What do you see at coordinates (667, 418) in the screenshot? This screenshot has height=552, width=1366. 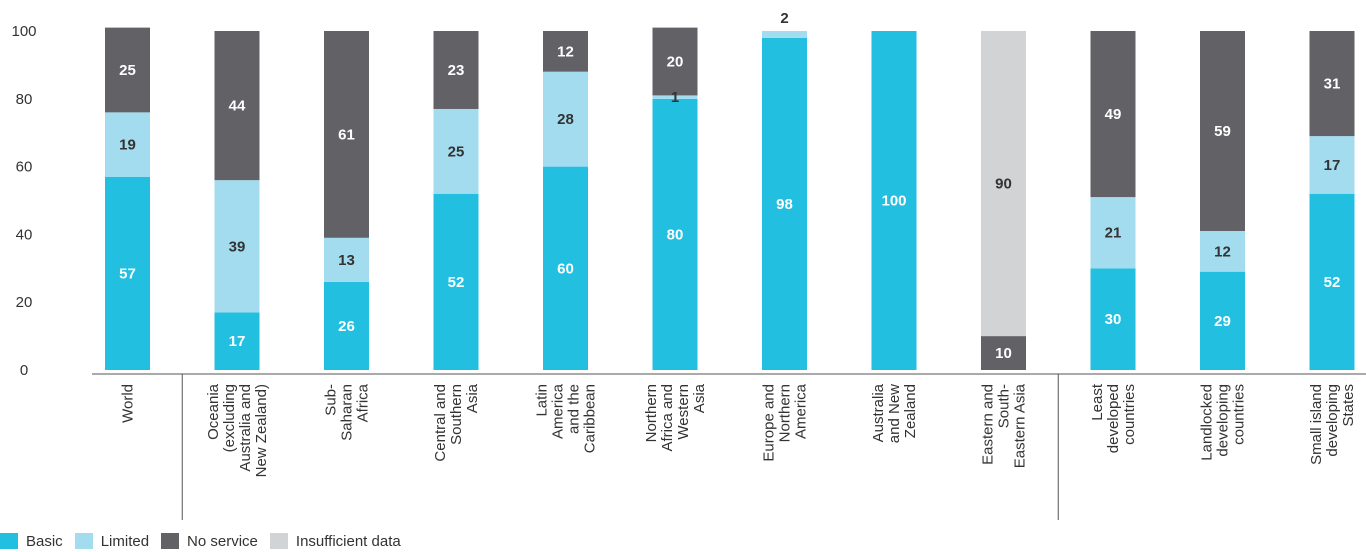 I see `category-label: Africa and` at bounding box center [667, 418].